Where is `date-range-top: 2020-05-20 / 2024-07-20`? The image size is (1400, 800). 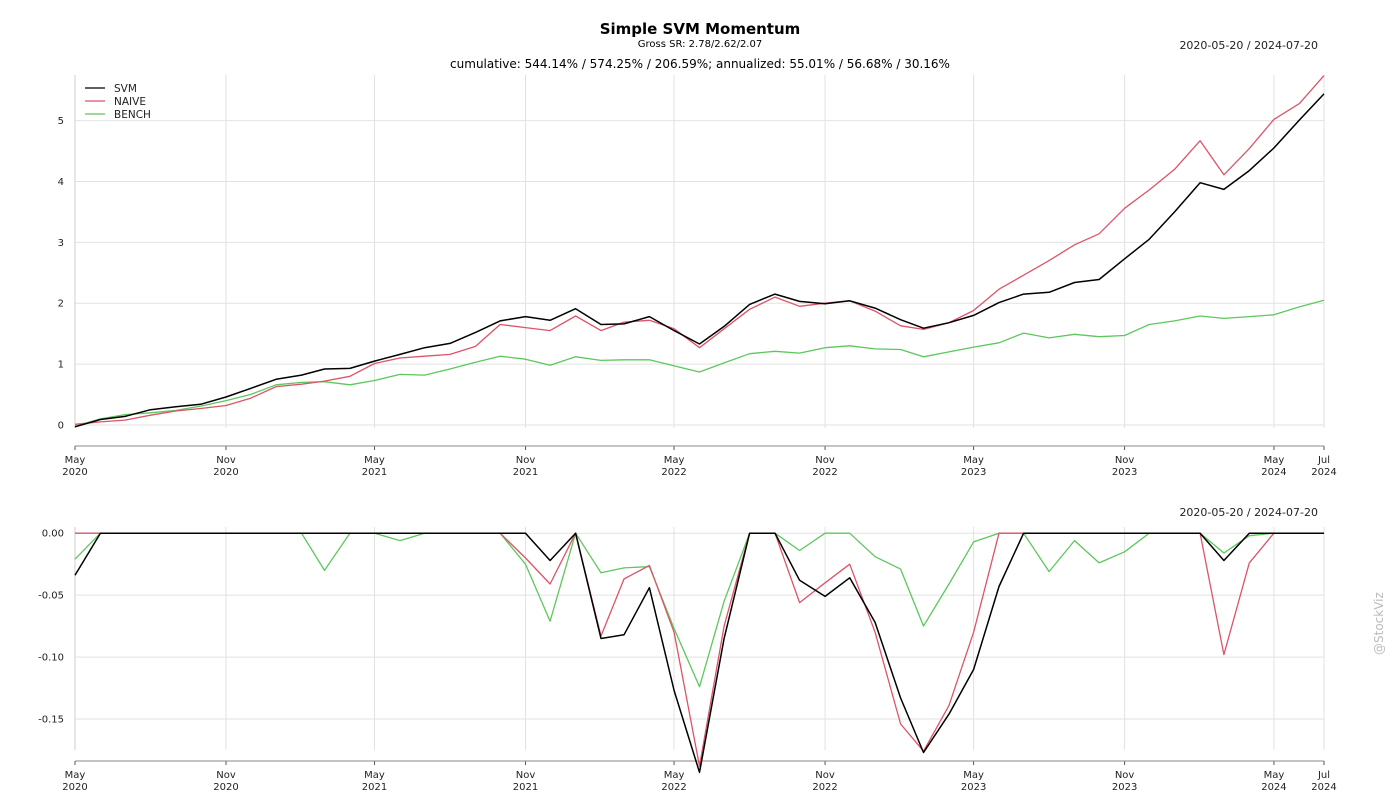 date-range-top: 2020-05-20 / 2024-07-20 is located at coordinates (1248, 45).